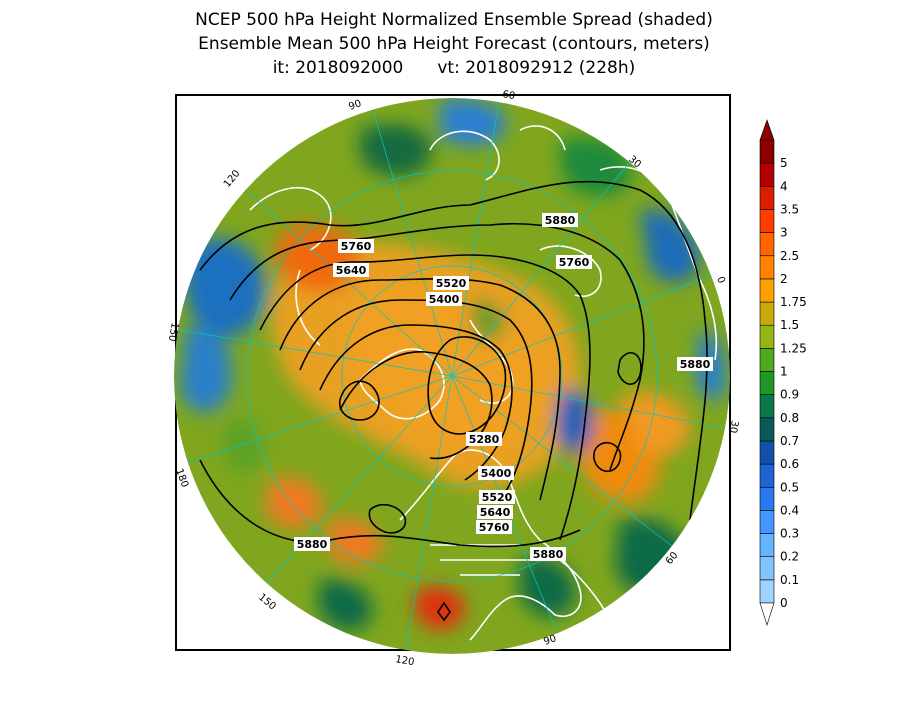 The height and width of the screenshot is (702, 908). I want to click on title-line-3: it: 2018092000 vt: 2018092912 (228h), so click(454, 68).